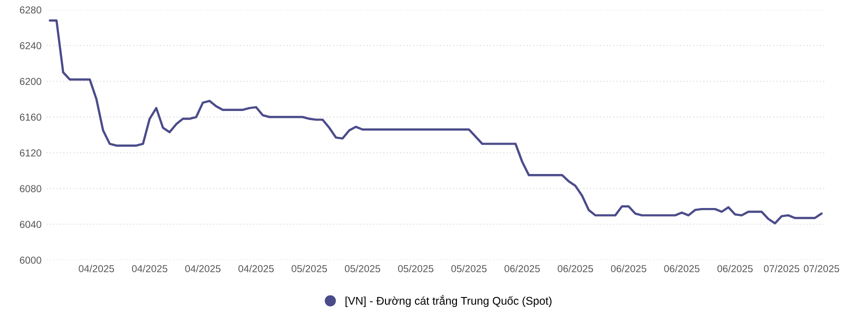  I want to click on y-tick-label: 6080, so click(31, 188).